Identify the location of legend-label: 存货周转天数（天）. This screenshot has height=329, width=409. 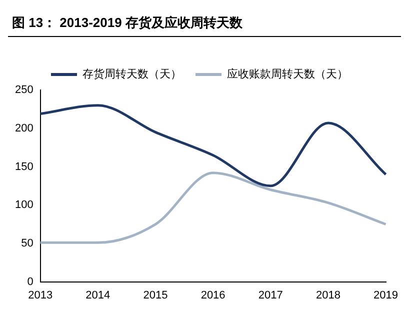
(132, 74).